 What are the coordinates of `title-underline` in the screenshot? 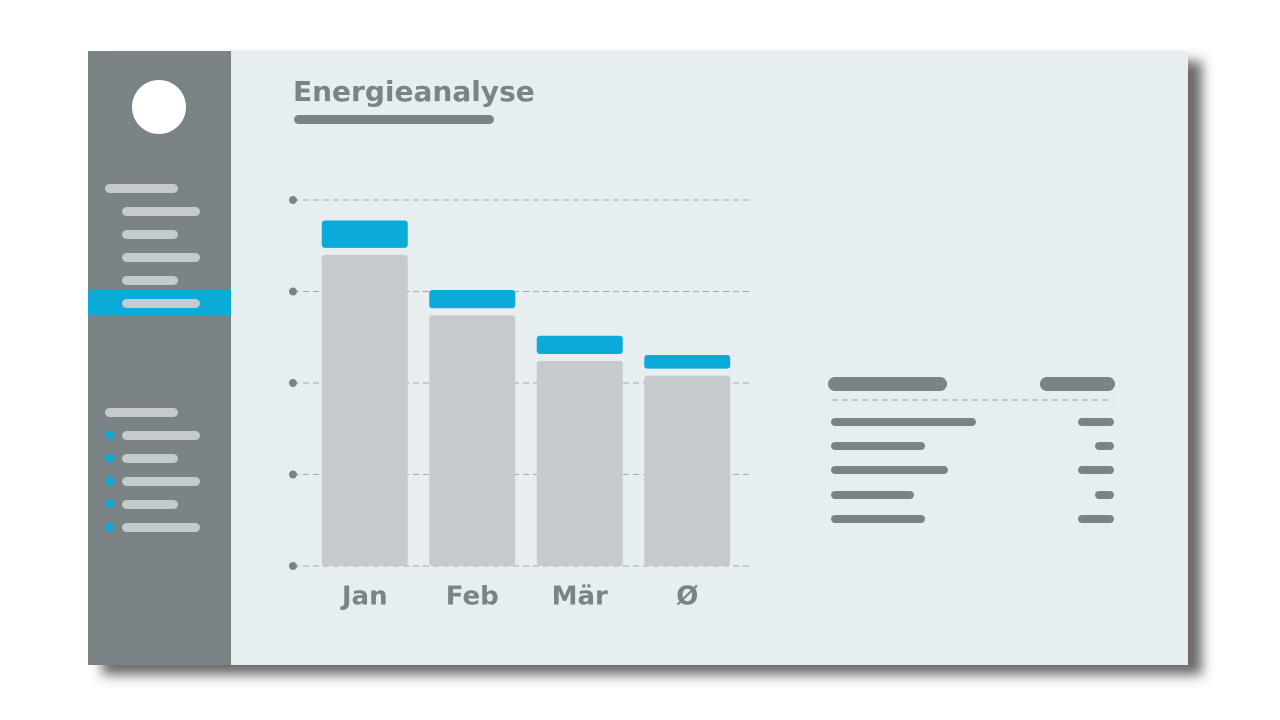 It's located at (394, 119).